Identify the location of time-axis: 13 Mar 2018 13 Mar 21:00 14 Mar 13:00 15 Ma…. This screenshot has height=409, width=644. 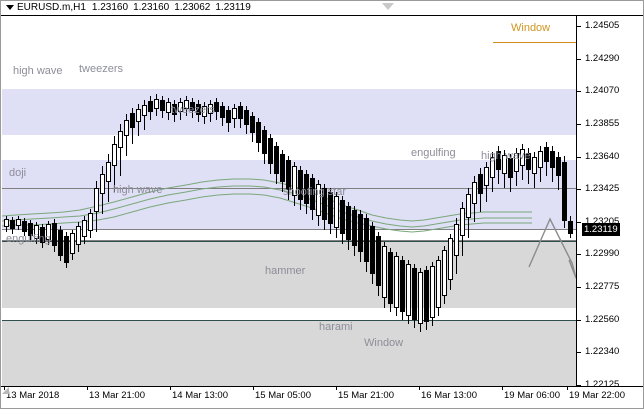
(322, 397).